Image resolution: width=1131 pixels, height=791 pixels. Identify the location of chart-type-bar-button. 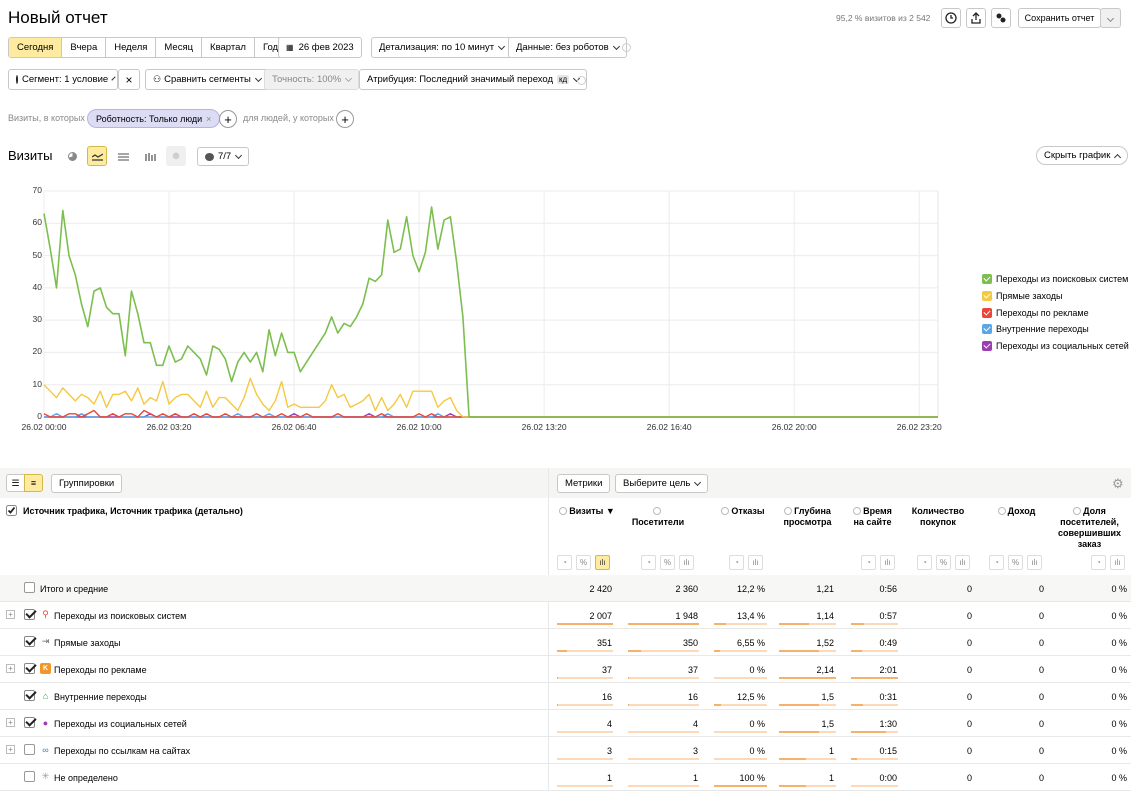
(150, 156).